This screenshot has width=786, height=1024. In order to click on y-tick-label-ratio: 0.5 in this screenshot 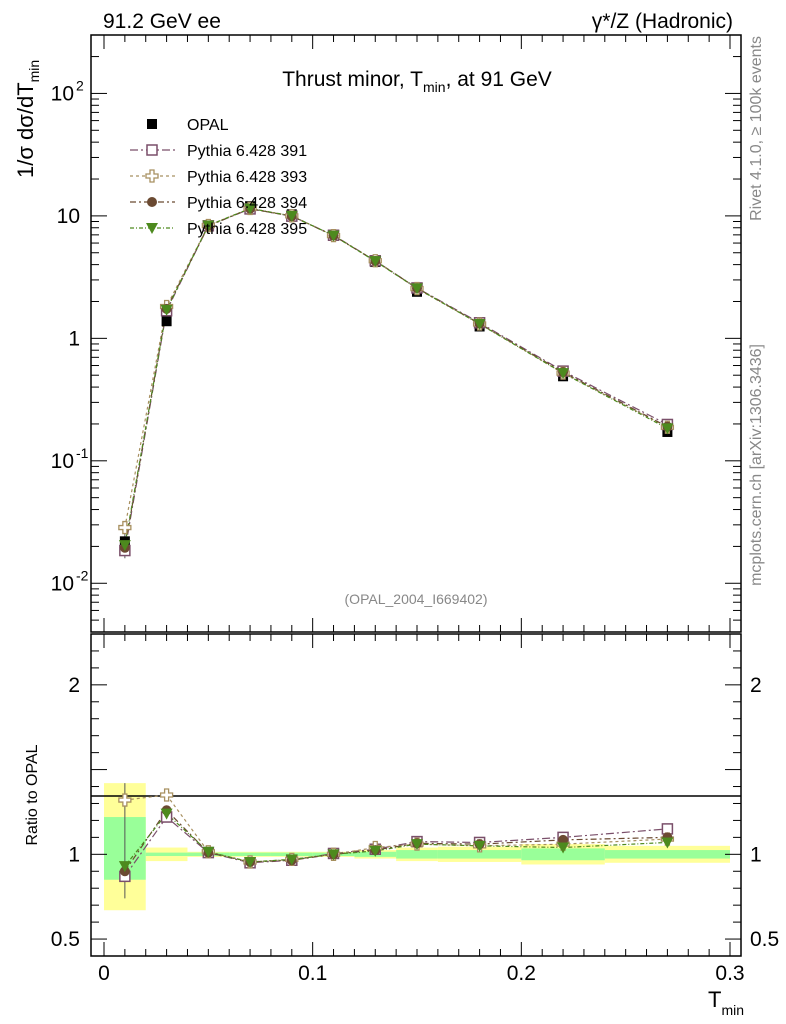, I will do `click(65, 939)`.